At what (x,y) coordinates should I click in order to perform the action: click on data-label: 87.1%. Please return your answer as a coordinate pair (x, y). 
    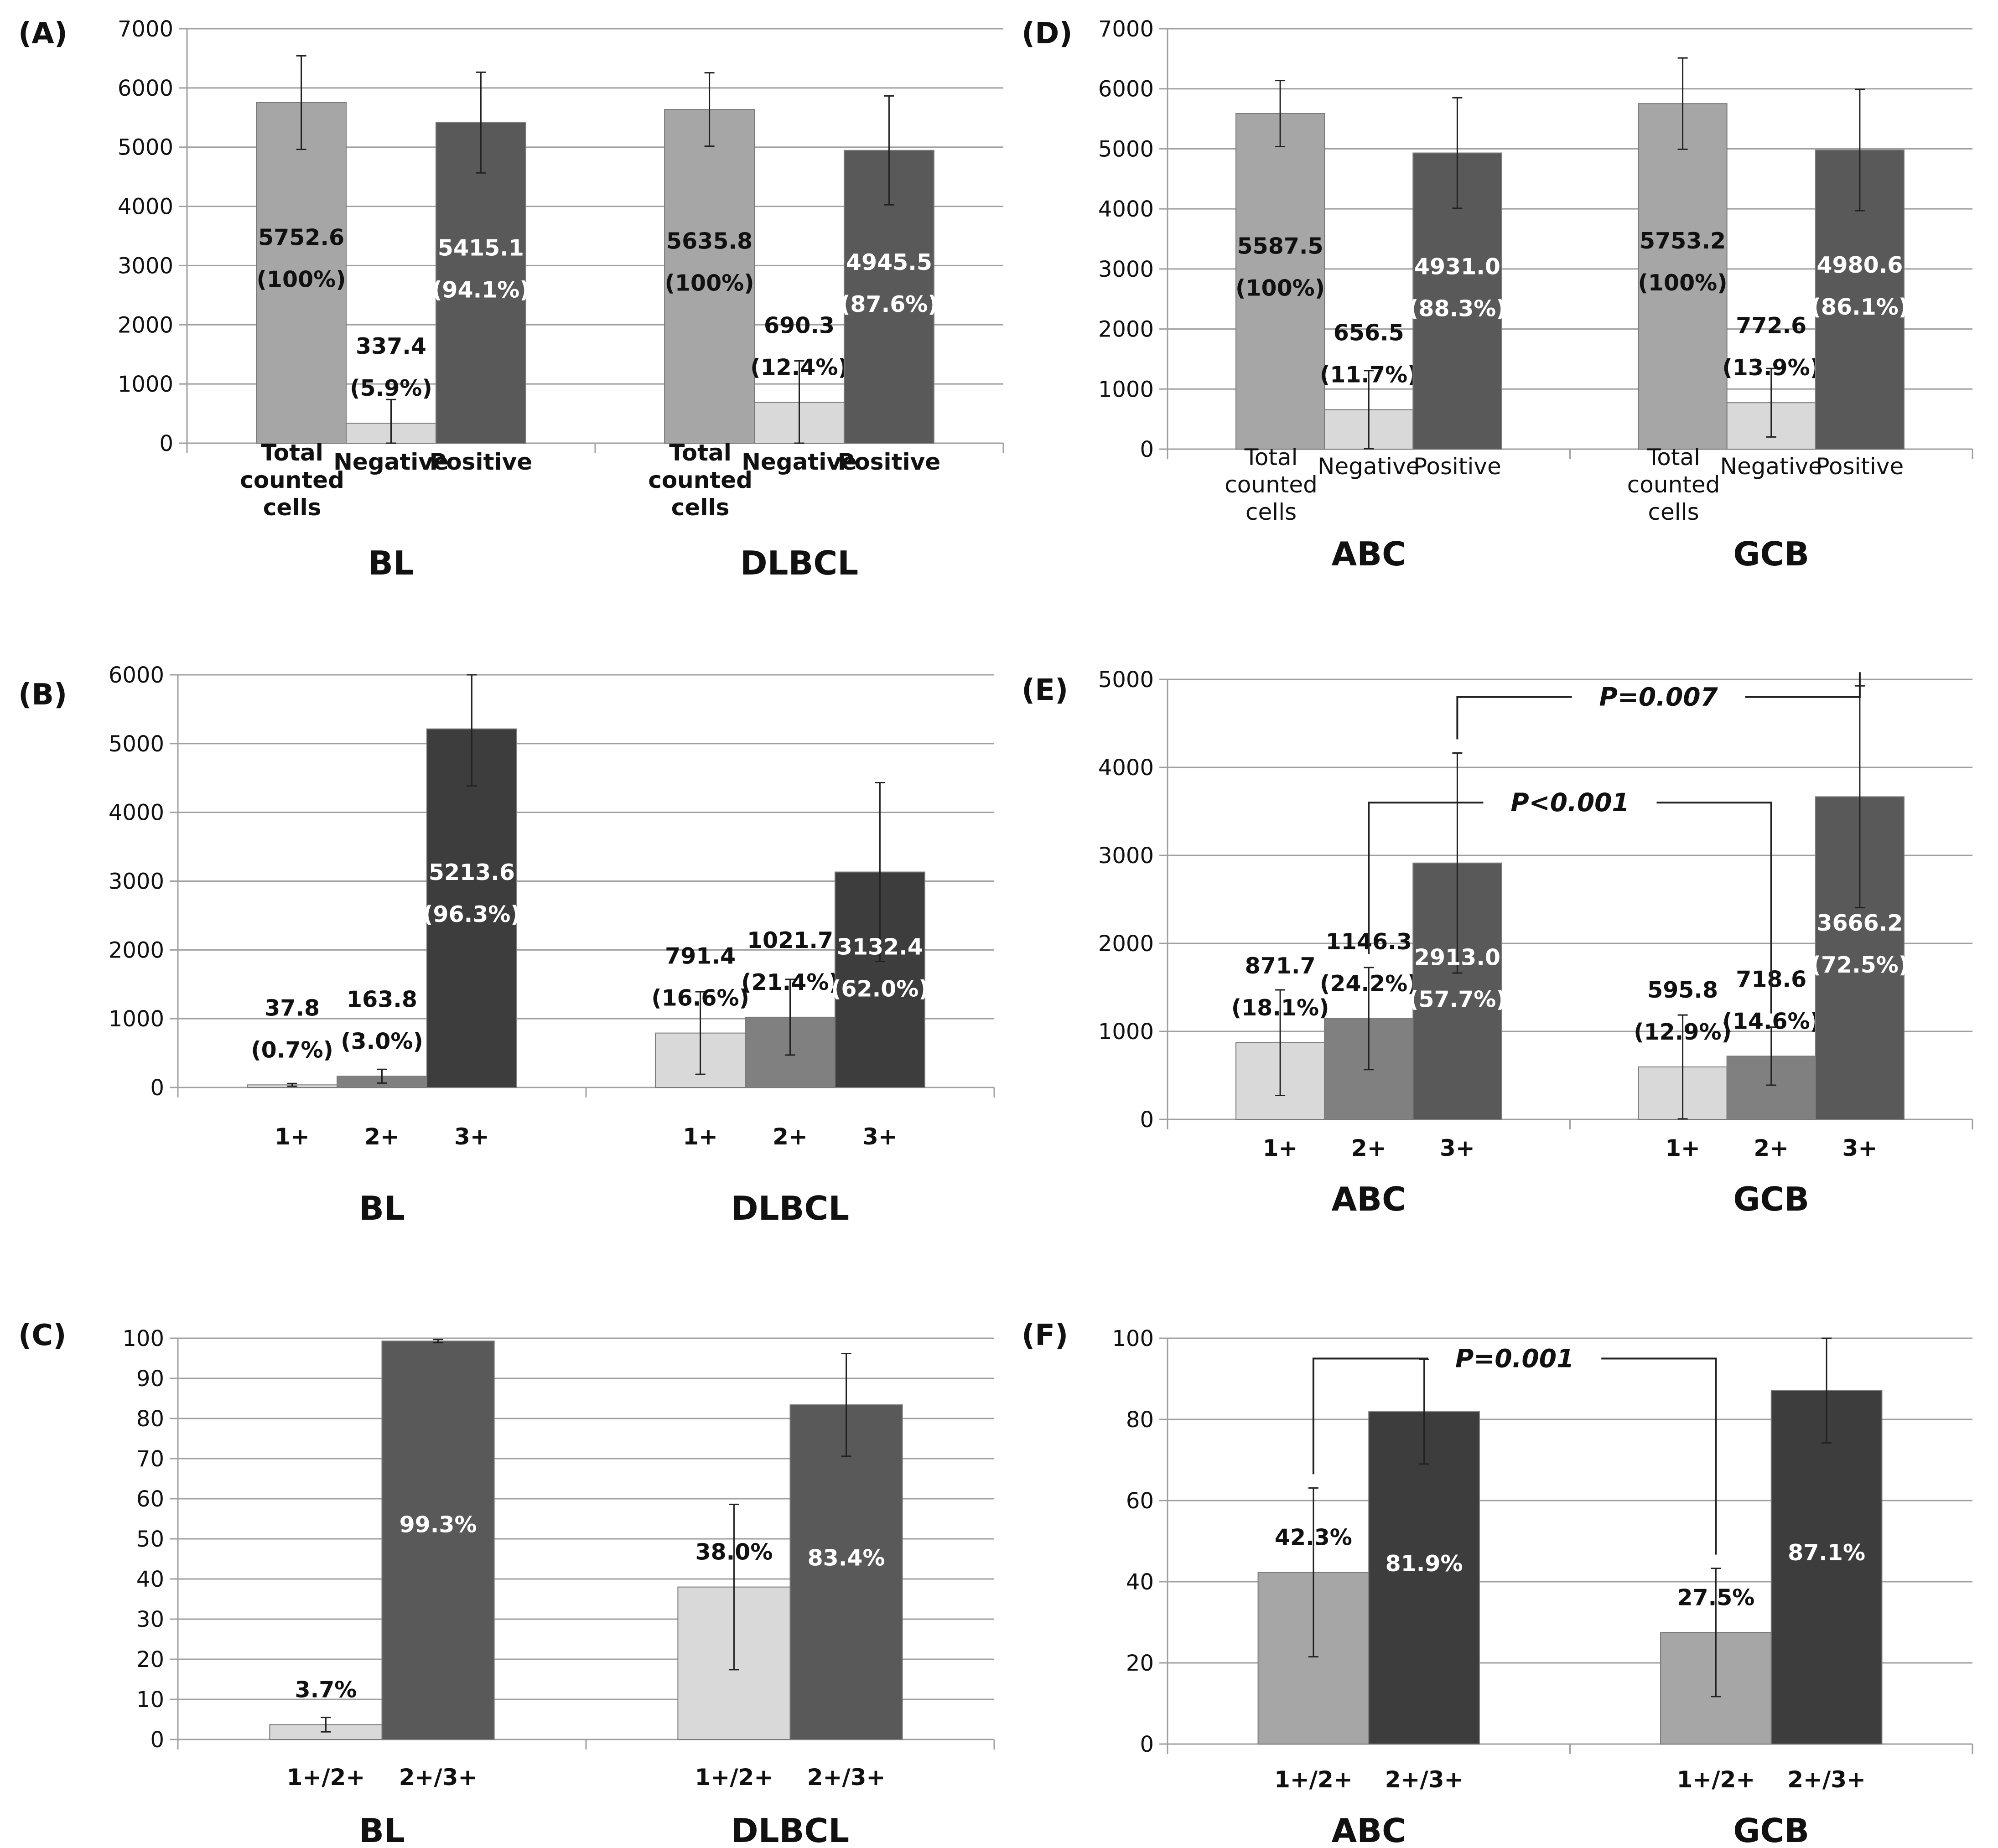
    Looking at the image, I should click on (1826, 1553).